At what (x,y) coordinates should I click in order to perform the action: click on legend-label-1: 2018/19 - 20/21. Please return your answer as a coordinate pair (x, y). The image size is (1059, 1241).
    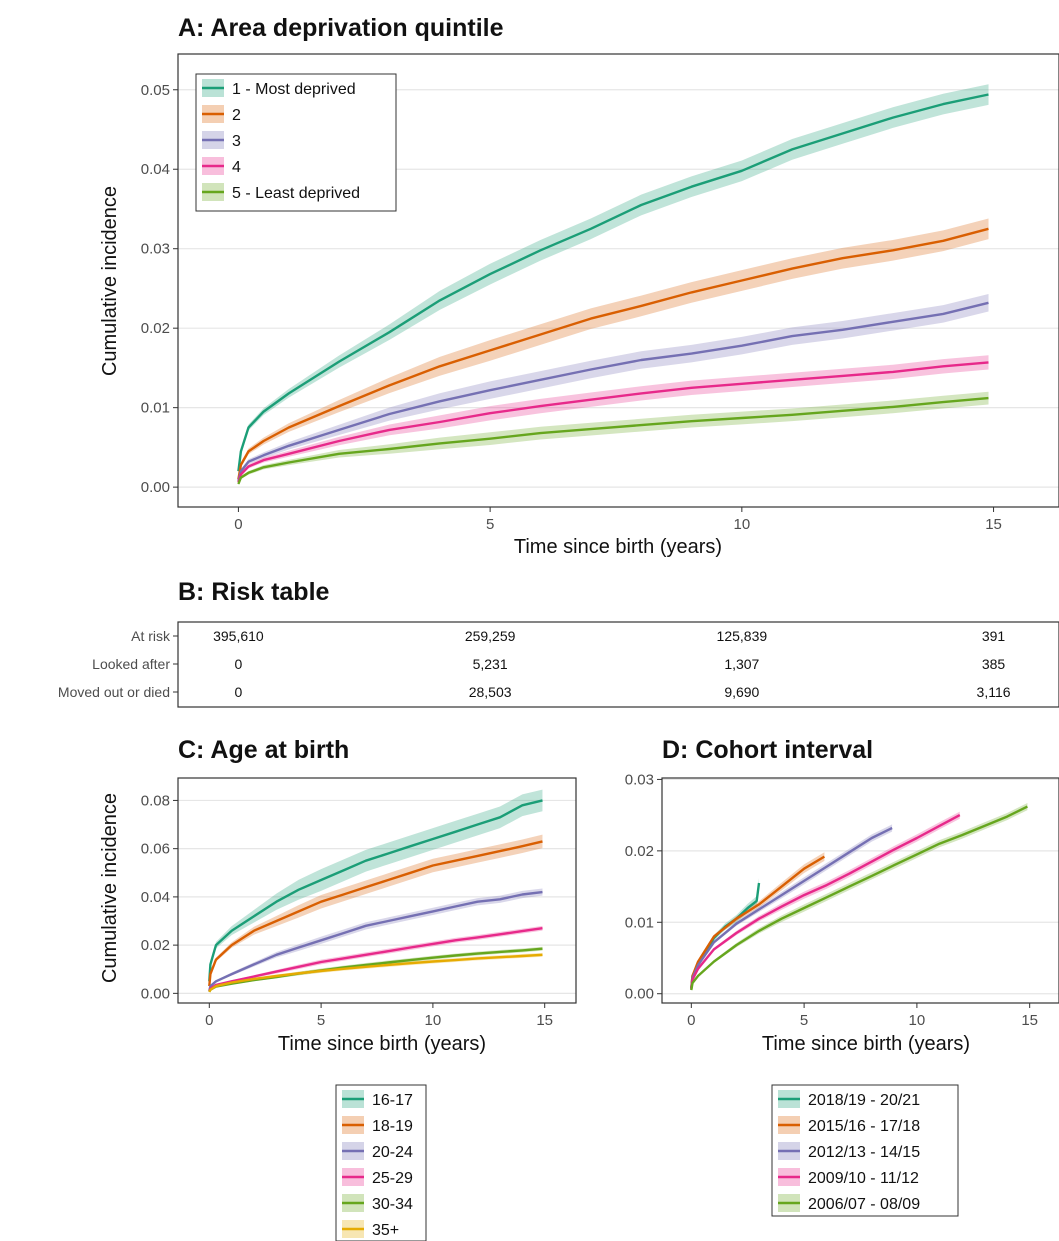
    Looking at the image, I should click on (864, 1100).